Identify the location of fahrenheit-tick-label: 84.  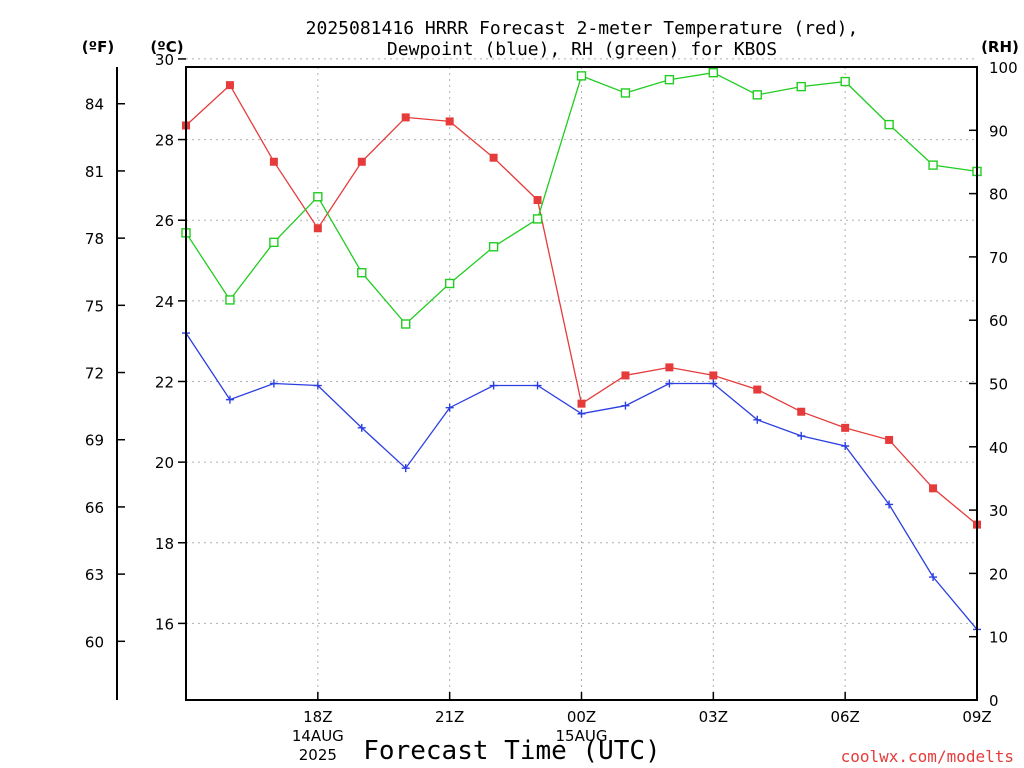
(94, 105).